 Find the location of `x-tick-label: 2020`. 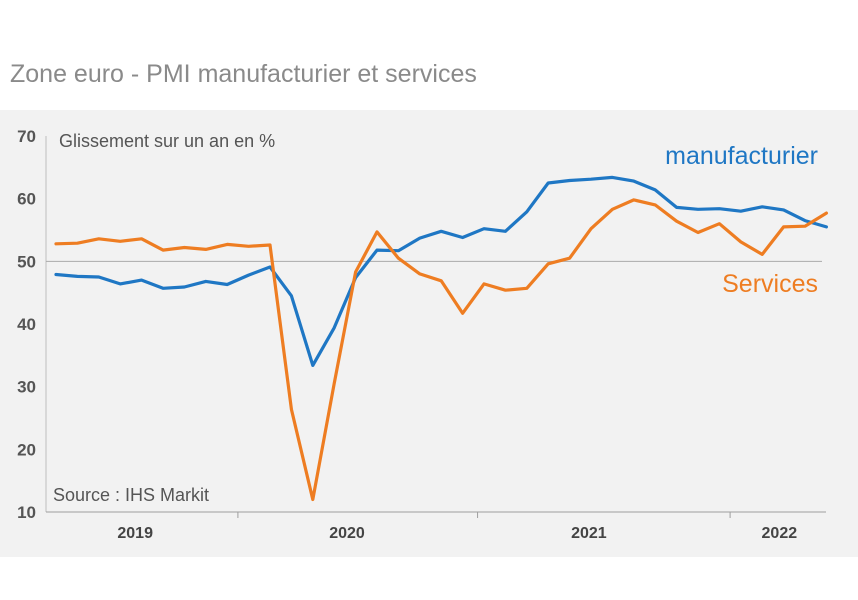

x-tick-label: 2020 is located at coordinates (347, 533).